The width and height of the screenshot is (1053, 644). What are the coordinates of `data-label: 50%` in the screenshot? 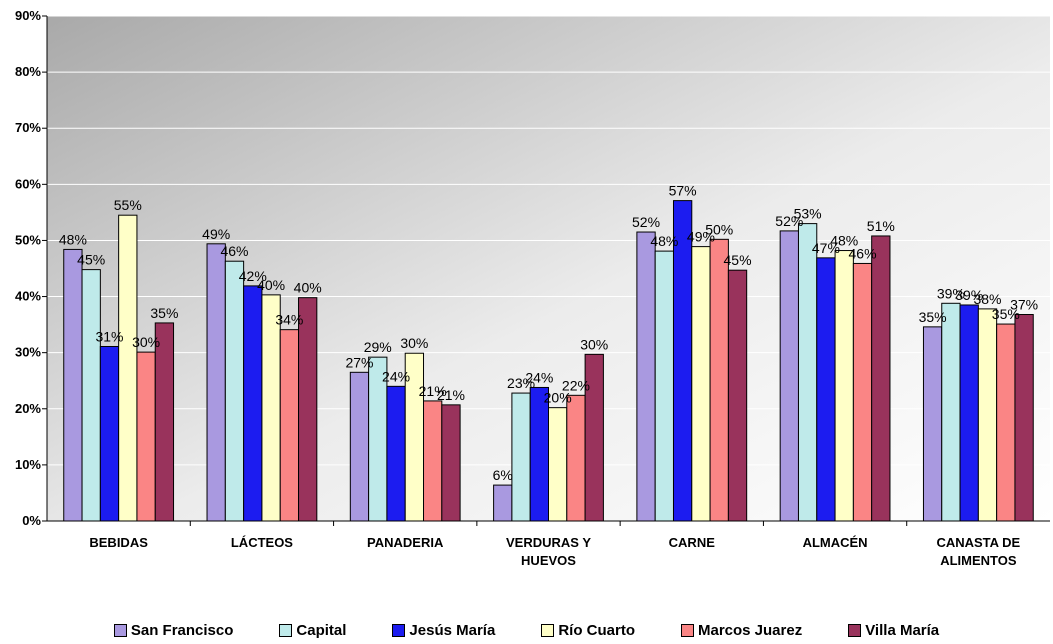 It's located at (719, 229).